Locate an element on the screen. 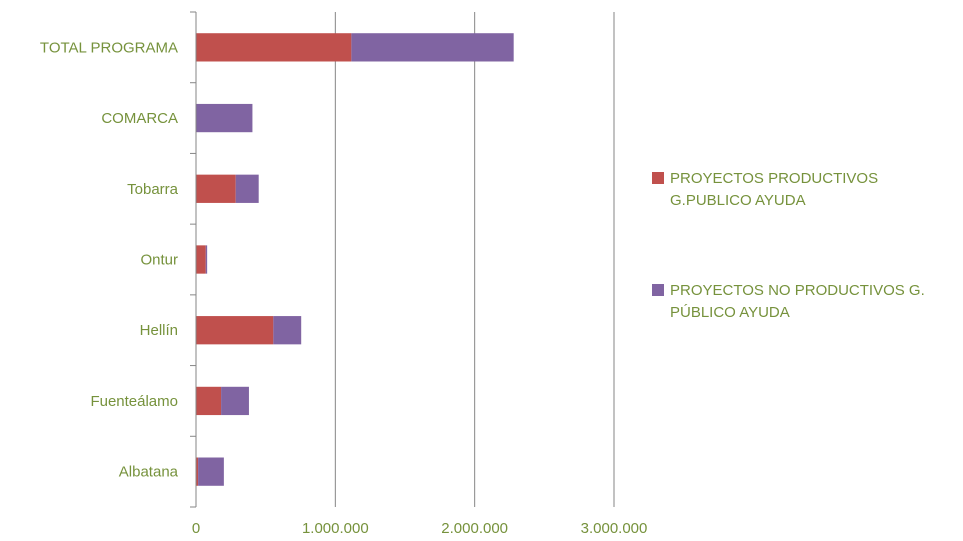  legend-entry-1: PROYECTOS NO PRODUCTIVOS G. PÚBLICO AYUDA is located at coordinates (797, 301).